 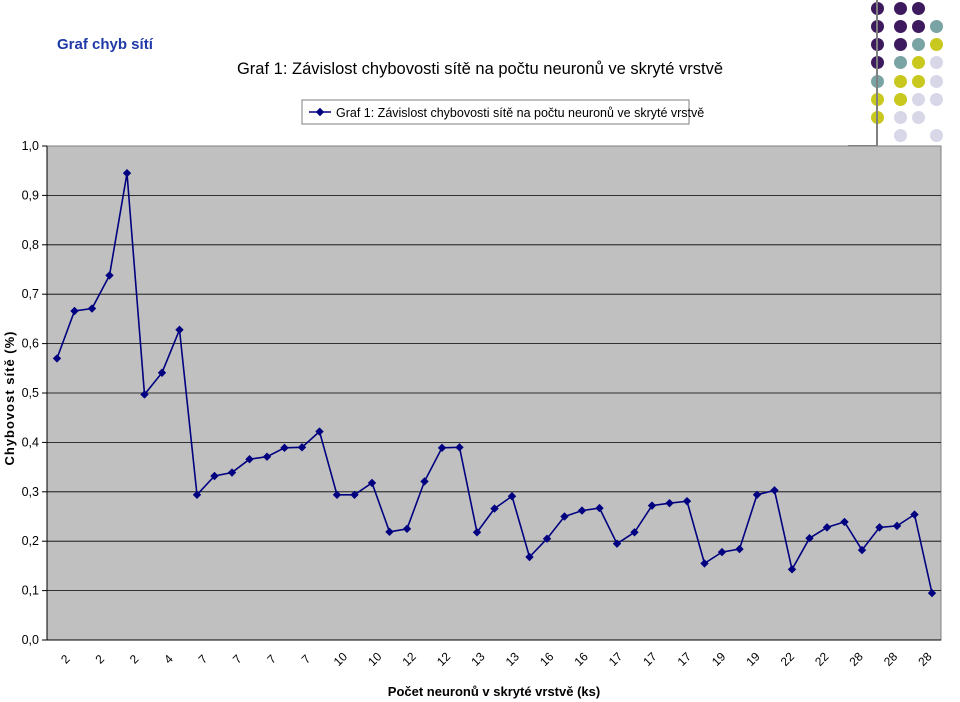 I want to click on y-tick-label: 0,5, so click(x=30, y=393).